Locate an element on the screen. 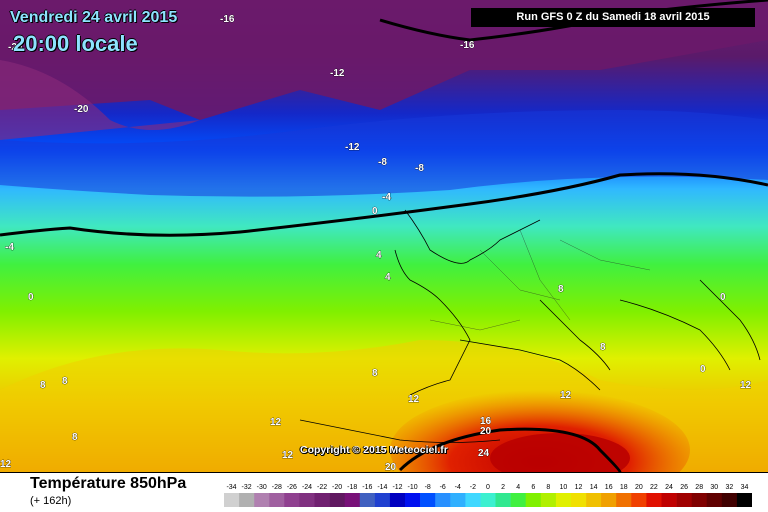 The height and width of the screenshot is (512, 768). label-28: 12 is located at coordinates (566, 395).